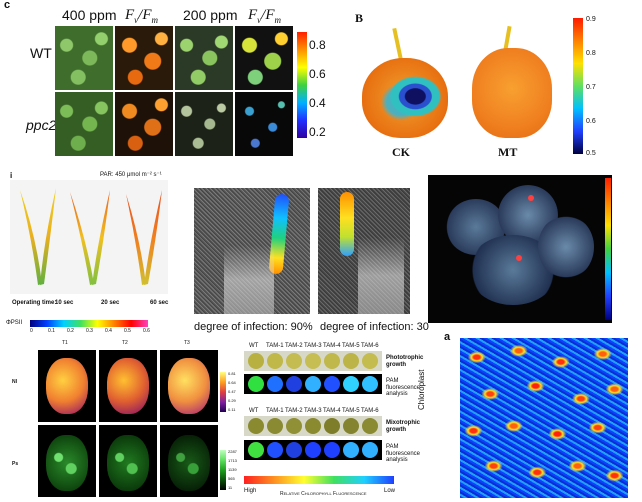 This screenshot has width=642, height=502. I want to click on ps-bottom-scale-1713: 1713, so click(232, 460).